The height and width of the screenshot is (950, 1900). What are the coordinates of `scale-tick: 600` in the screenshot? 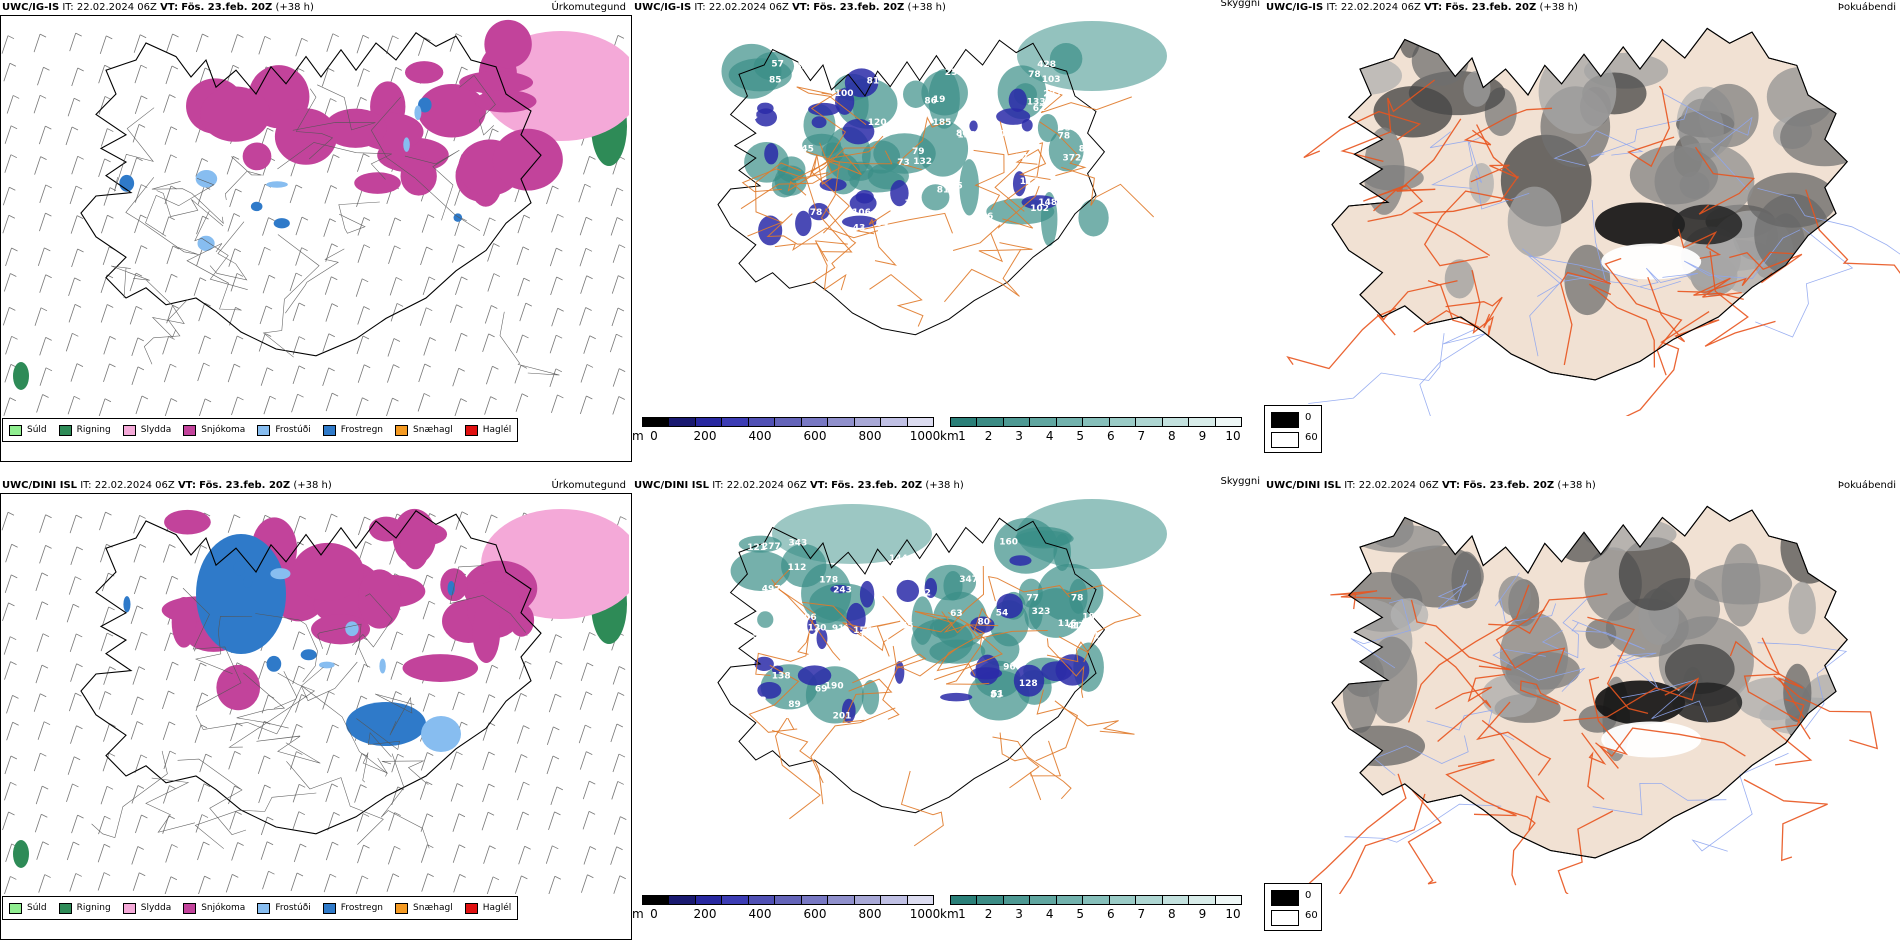 It's located at (815, 436).